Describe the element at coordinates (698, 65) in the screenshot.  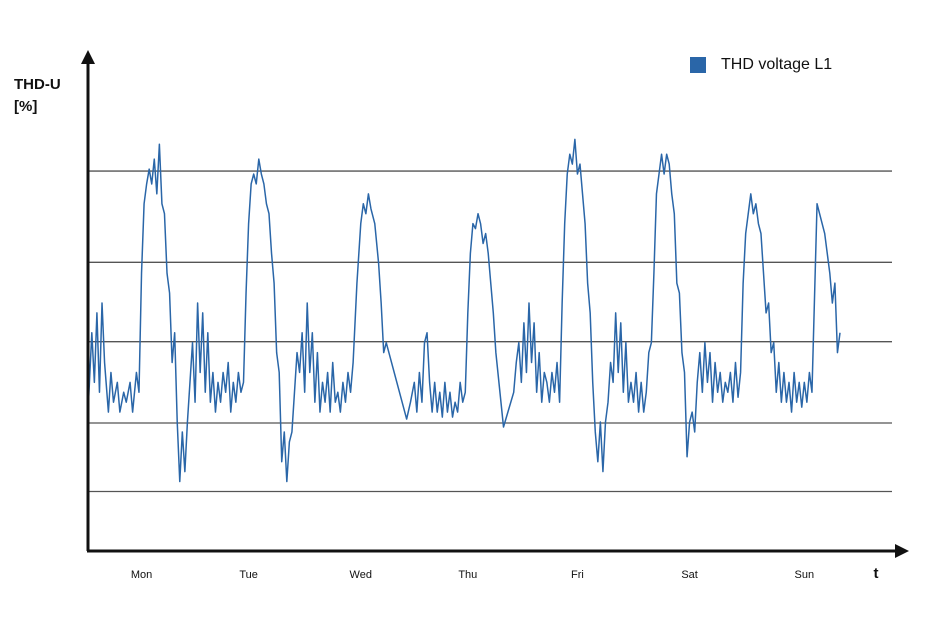
I see `legend-swatch` at that location.